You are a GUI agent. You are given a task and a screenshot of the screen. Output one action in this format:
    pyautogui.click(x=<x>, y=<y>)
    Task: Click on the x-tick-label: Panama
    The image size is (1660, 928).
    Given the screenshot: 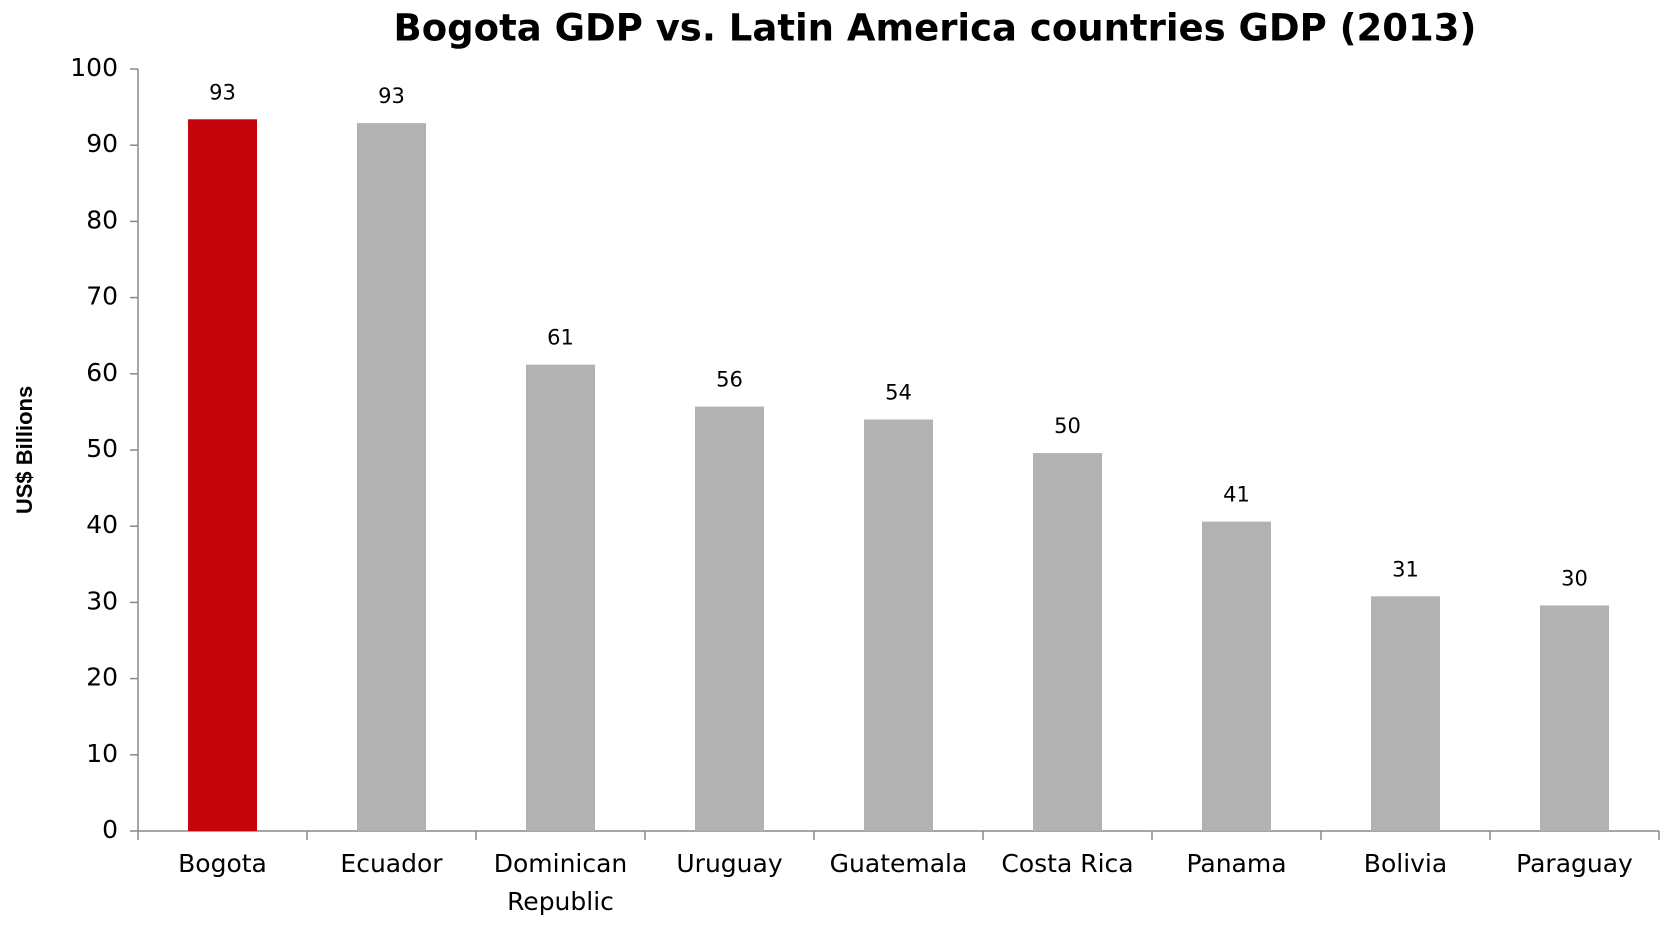 What is the action you would take?
    pyautogui.click(x=1236, y=863)
    